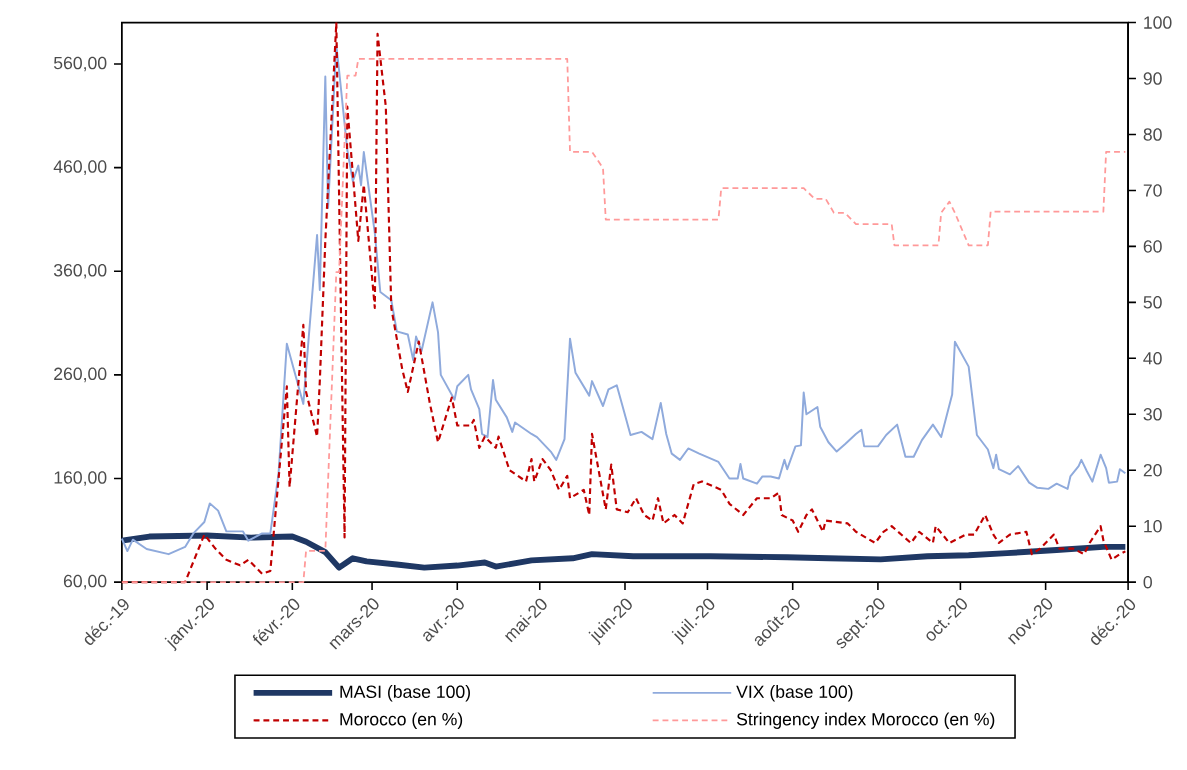 This screenshot has height=770, width=1187. I want to click on legend-label: Stringency index Morocco (en %), so click(865, 721).